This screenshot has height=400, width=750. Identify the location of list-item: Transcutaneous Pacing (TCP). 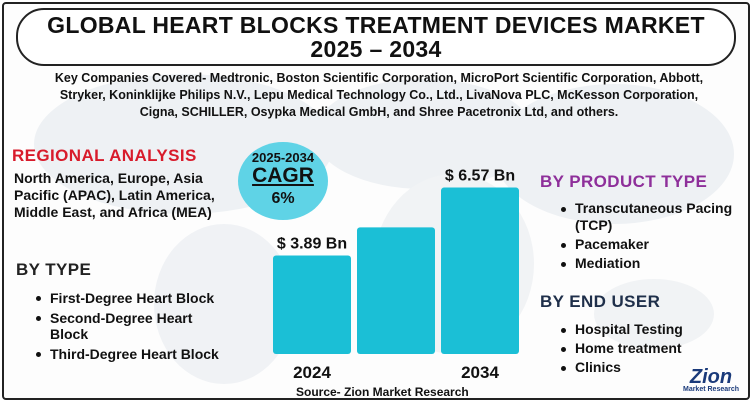
(653, 217).